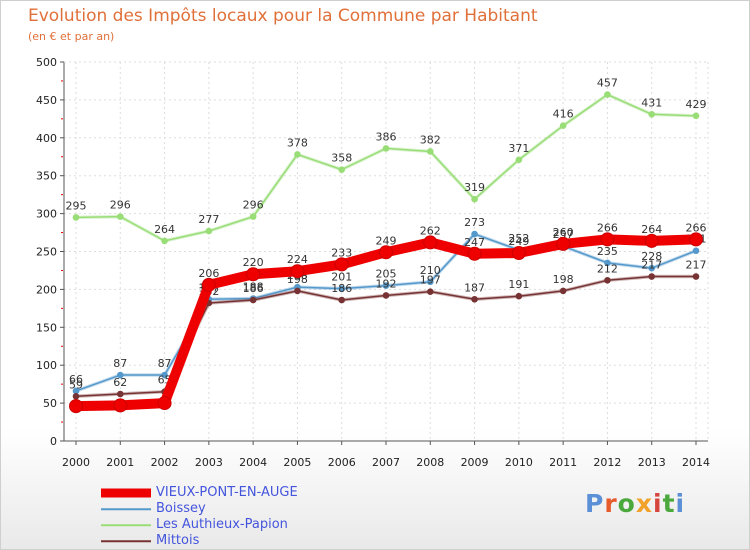  What do you see at coordinates (430, 270) in the screenshot?
I see `data-label-boissey: 210` at bounding box center [430, 270].